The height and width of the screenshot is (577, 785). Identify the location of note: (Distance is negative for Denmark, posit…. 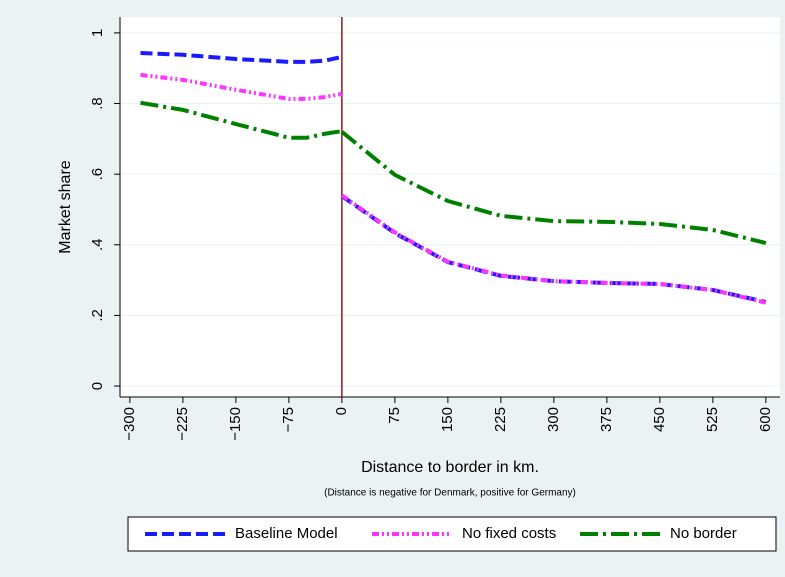
(450, 493).